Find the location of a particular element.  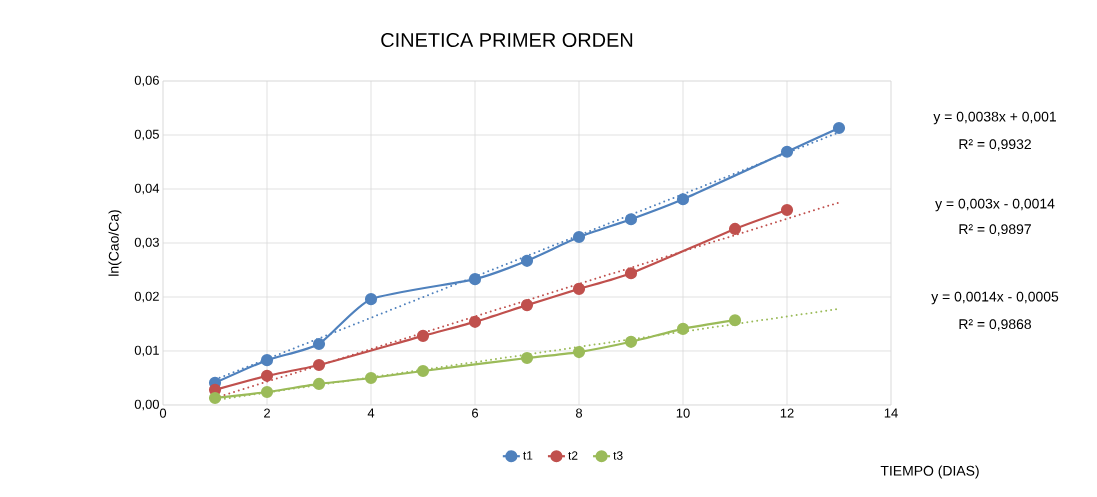

y-tick-label: 0,05 is located at coordinates (146, 135).